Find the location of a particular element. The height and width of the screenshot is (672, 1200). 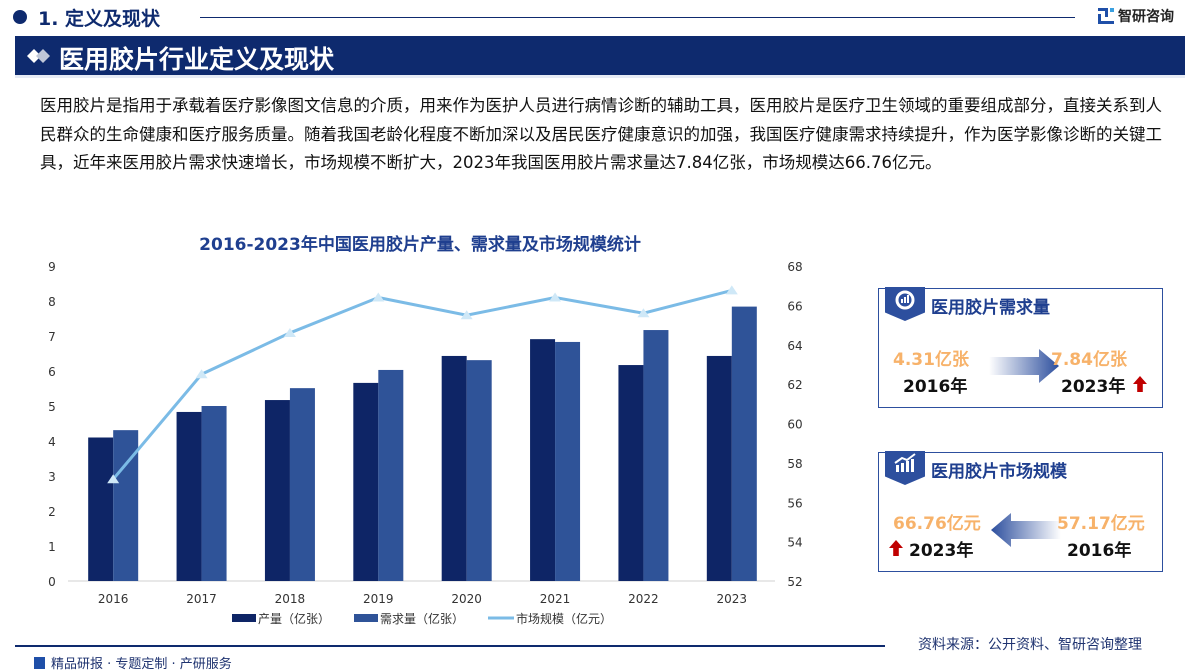

market-size-card: 医用胶片市场规模 66.76亿元 2023年 57.17亿元 2016年 is located at coordinates (1020, 511).